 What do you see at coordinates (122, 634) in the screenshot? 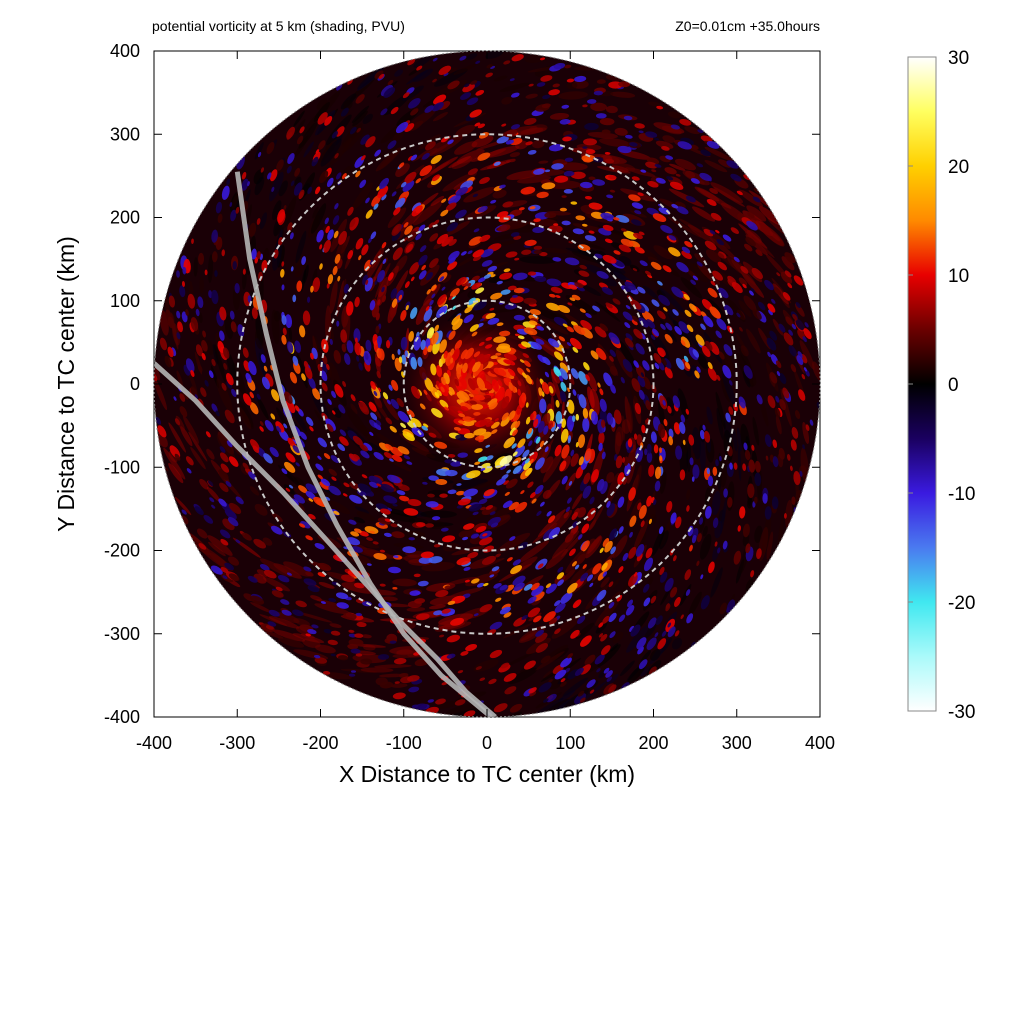
I see `y-tick-label: -300` at bounding box center [122, 634].